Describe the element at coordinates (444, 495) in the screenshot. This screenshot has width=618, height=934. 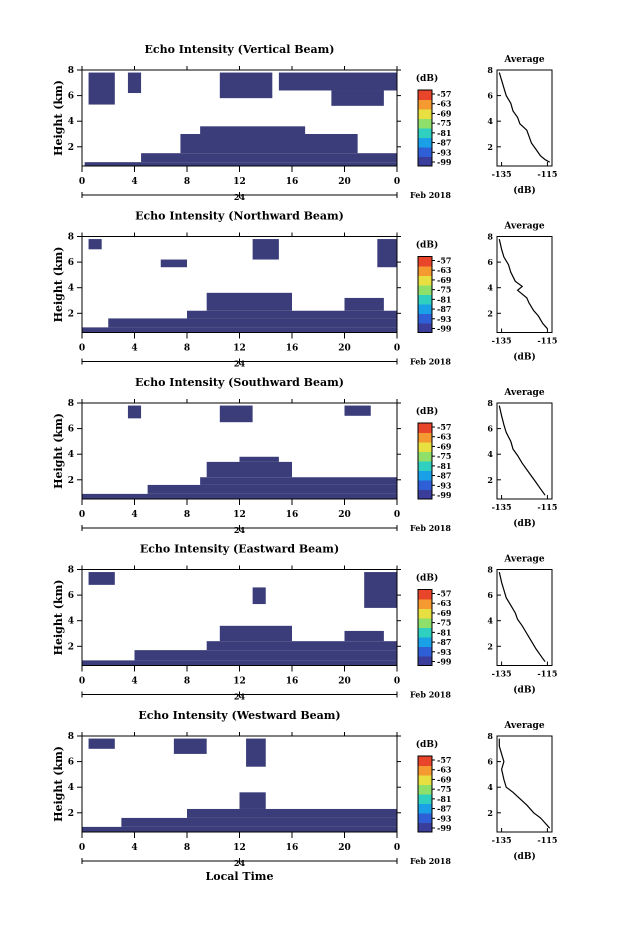
I see `colorbar-tick-label: -99` at that location.